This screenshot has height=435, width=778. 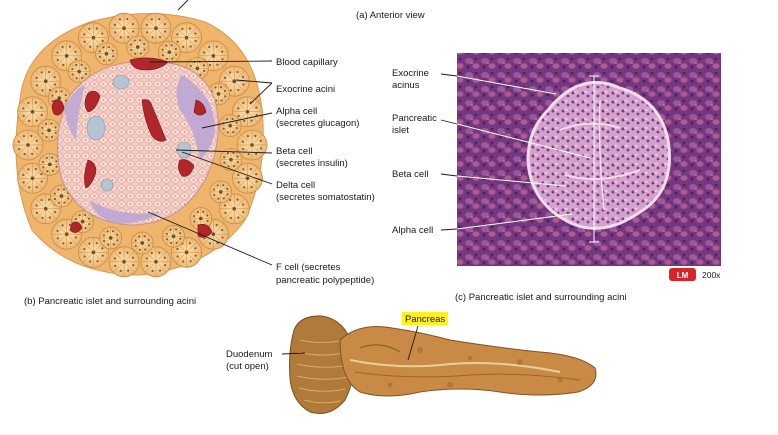 I want to click on label-exocrine-acinus: Exocrine, so click(x=410, y=73).